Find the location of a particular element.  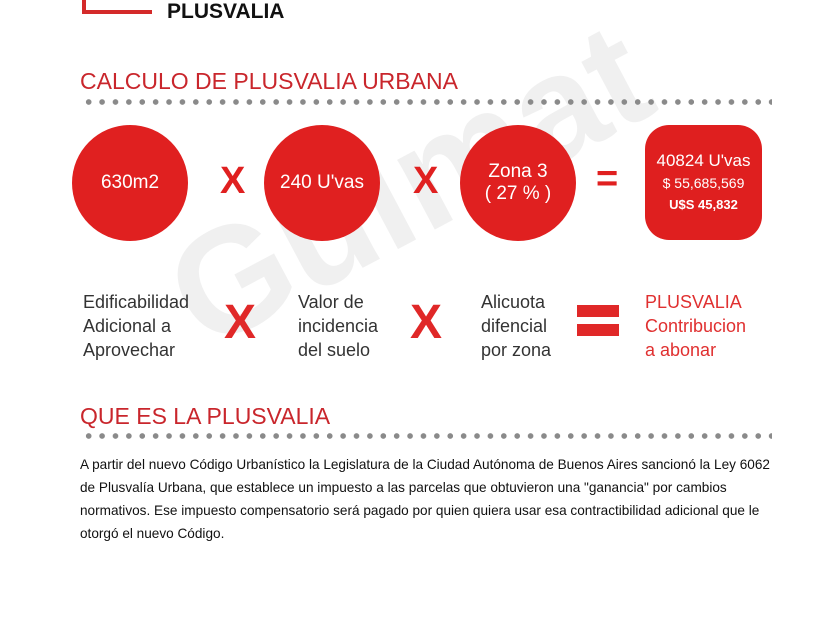

logo-corner-decoration is located at coordinates (117, 7).